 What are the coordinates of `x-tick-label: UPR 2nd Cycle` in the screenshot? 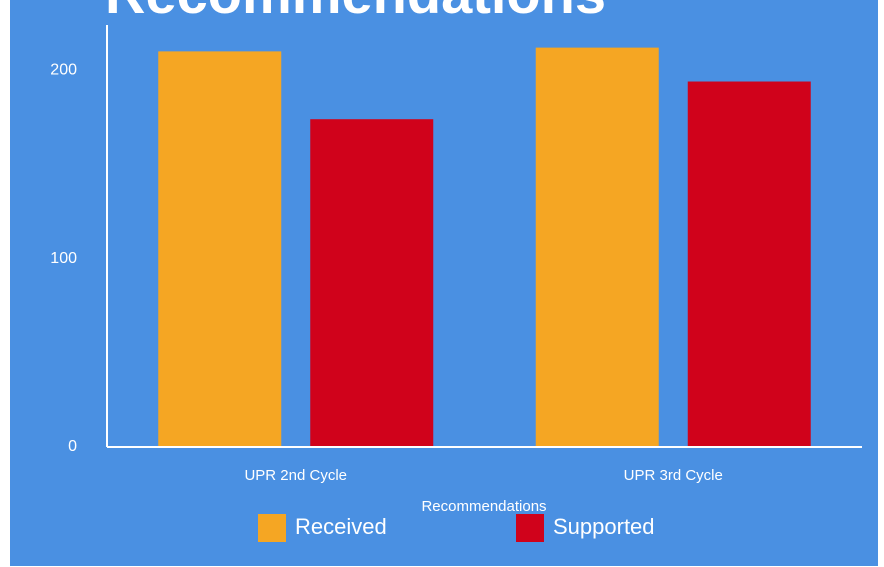 It's located at (295, 475).